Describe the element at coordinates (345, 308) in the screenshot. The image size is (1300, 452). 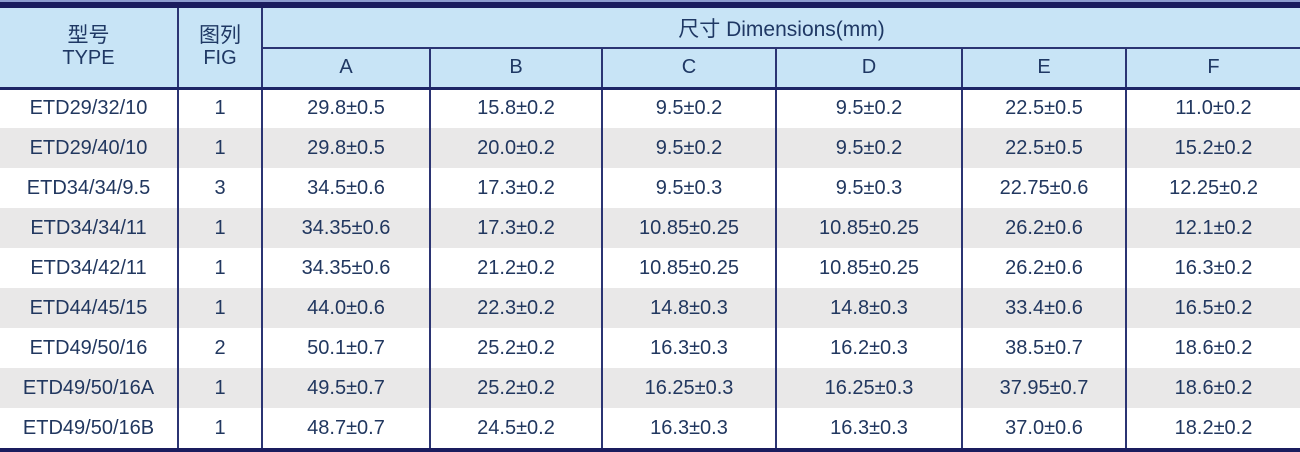
I see `cell-dim-a: 44.0±0.6` at that location.